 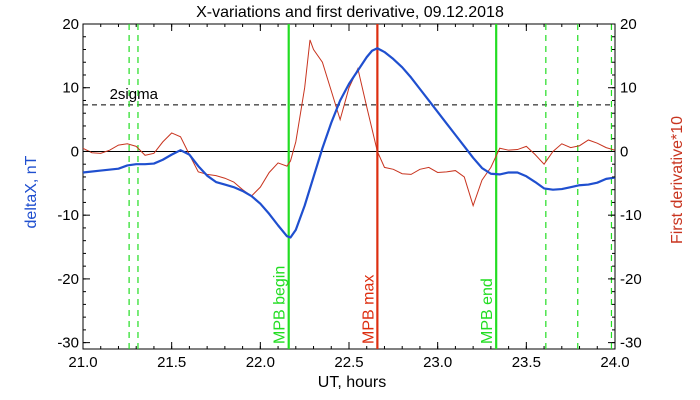 What do you see at coordinates (614, 362) in the screenshot?
I see `x-tick-label-6: 24.0` at bounding box center [614, 362].